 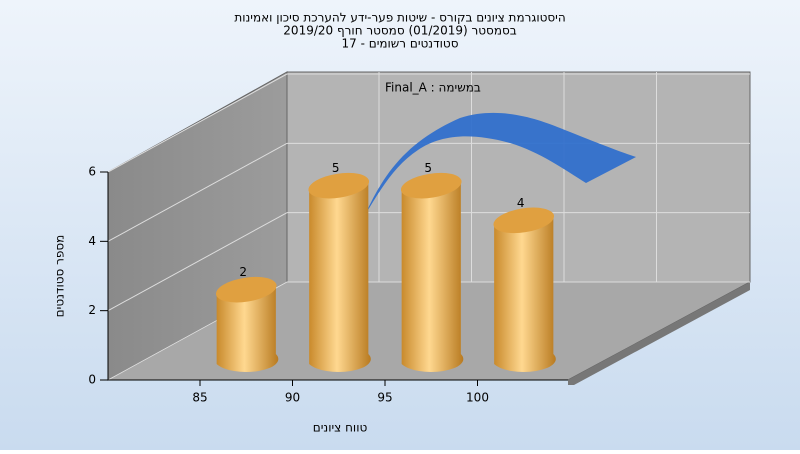 What do you see at coordinates (659, 333) in the screenshot?
I see `floor-edge` at bounding box center [659, 333].